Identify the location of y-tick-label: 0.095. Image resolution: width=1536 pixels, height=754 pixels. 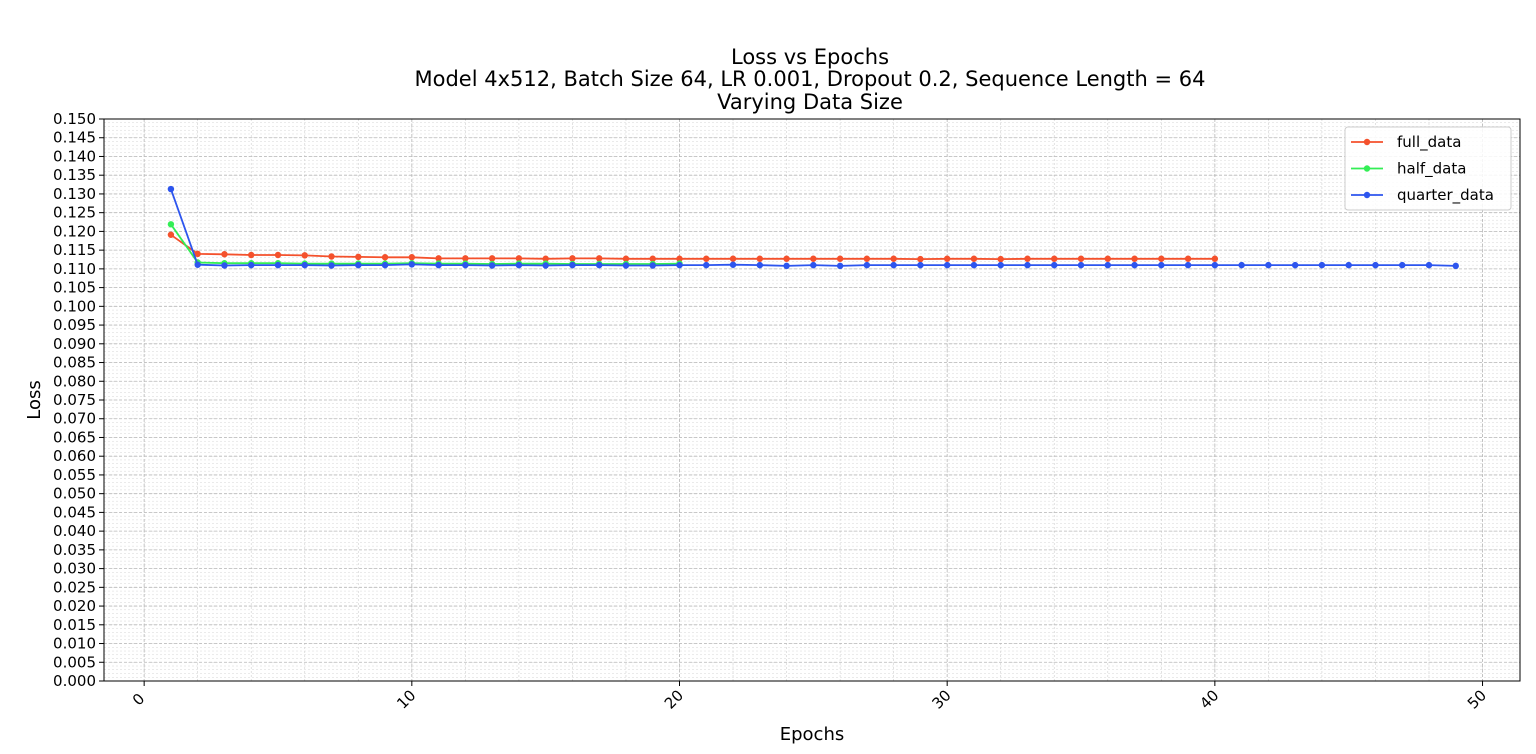
(74, 325).